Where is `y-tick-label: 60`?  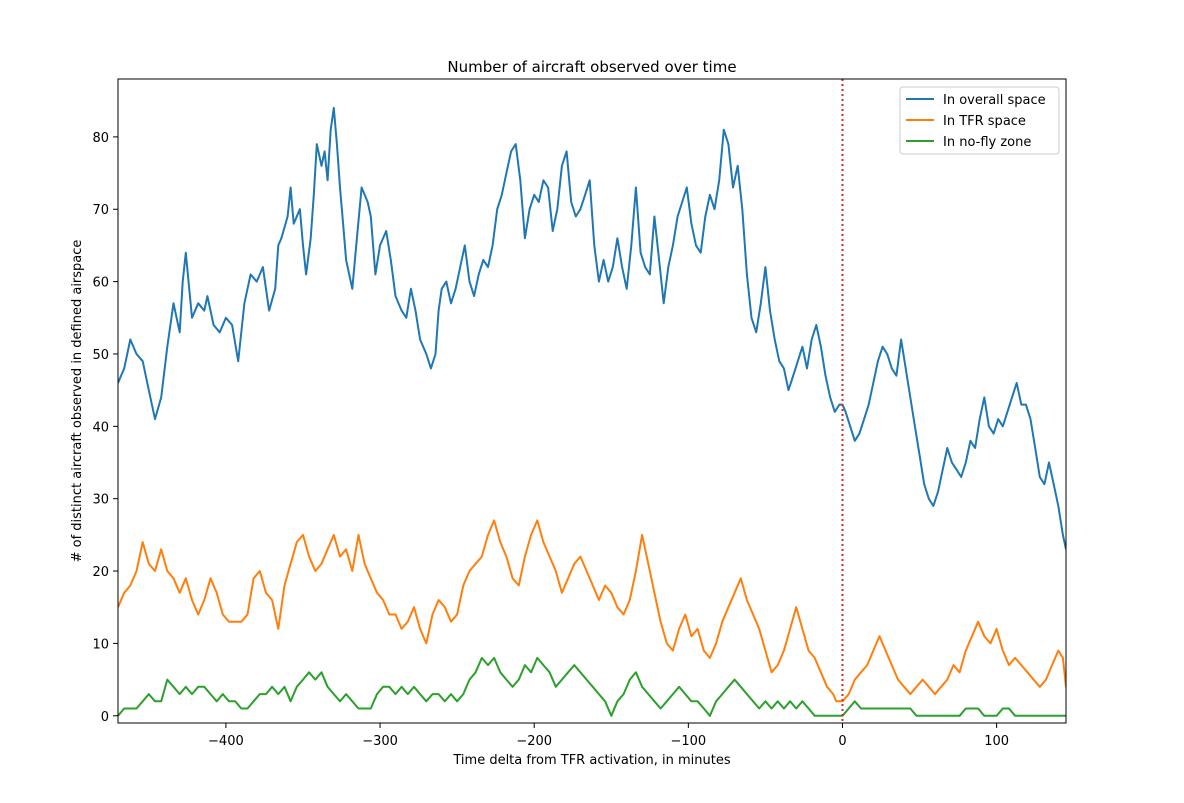
y-tick-label: 60 is located at coordinates (100, 283).